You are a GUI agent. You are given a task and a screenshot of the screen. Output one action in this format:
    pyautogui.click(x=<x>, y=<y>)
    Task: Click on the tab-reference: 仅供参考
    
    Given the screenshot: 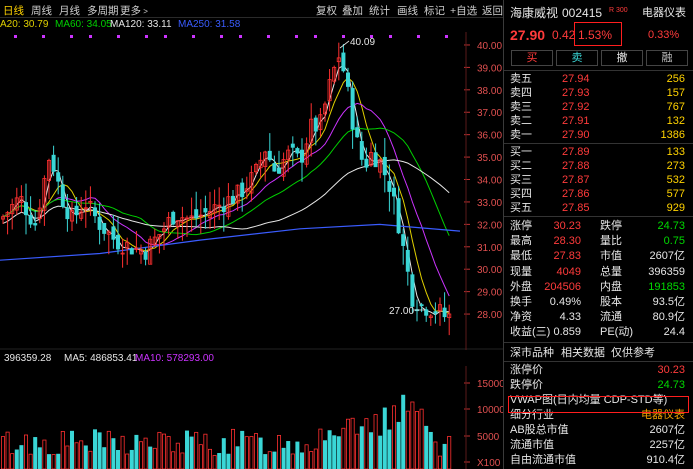 What is the action you would take?
    pyautogui.click(x=633, y=353)
    